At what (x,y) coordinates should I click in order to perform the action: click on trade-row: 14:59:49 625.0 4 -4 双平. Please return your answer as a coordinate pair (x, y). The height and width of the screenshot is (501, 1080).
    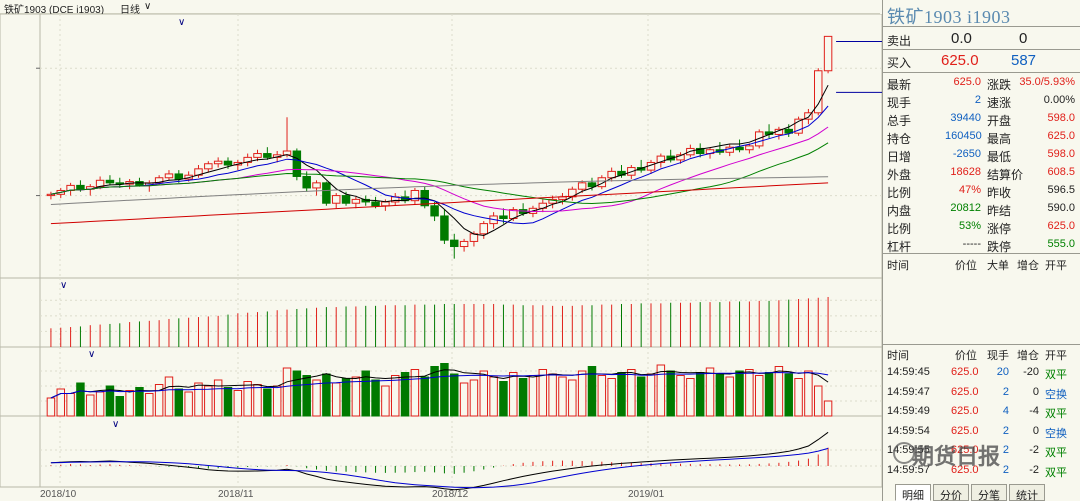
    Looking at the image, I should click on (981, 412).